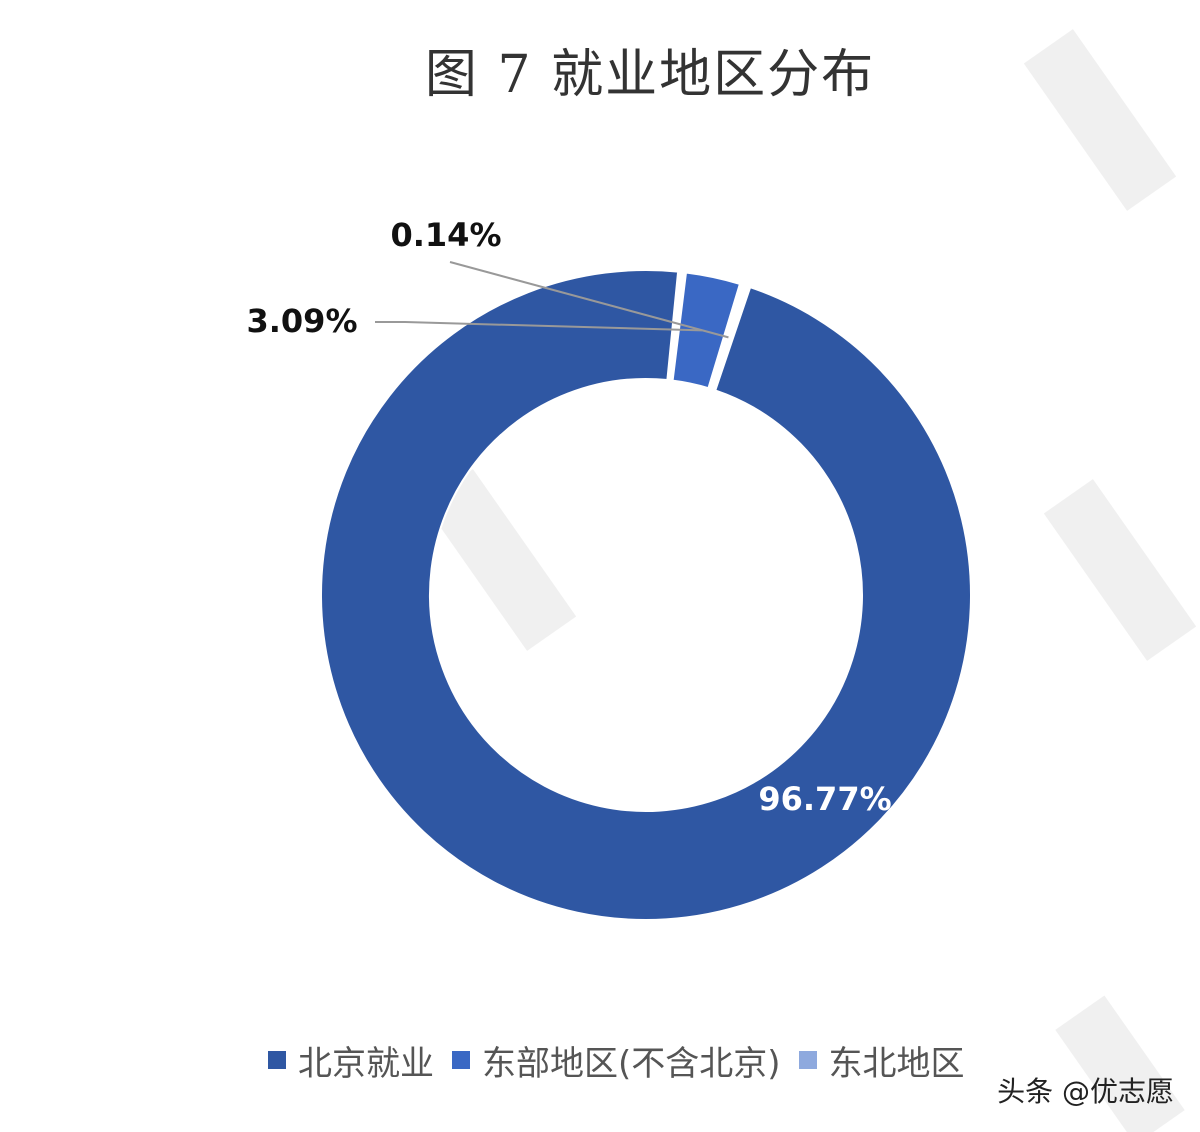 This screenshot has width=1200, height=1132. What do you see at coordinates (650, 75) in the screenshot?
I see `chart-title: 图 7 就业地区分布` at bounding box center [650, 75].